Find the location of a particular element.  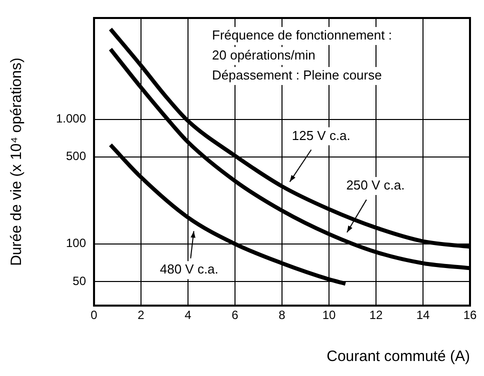

annotation: 125 V c.a. is located at coordinates (321, 135).